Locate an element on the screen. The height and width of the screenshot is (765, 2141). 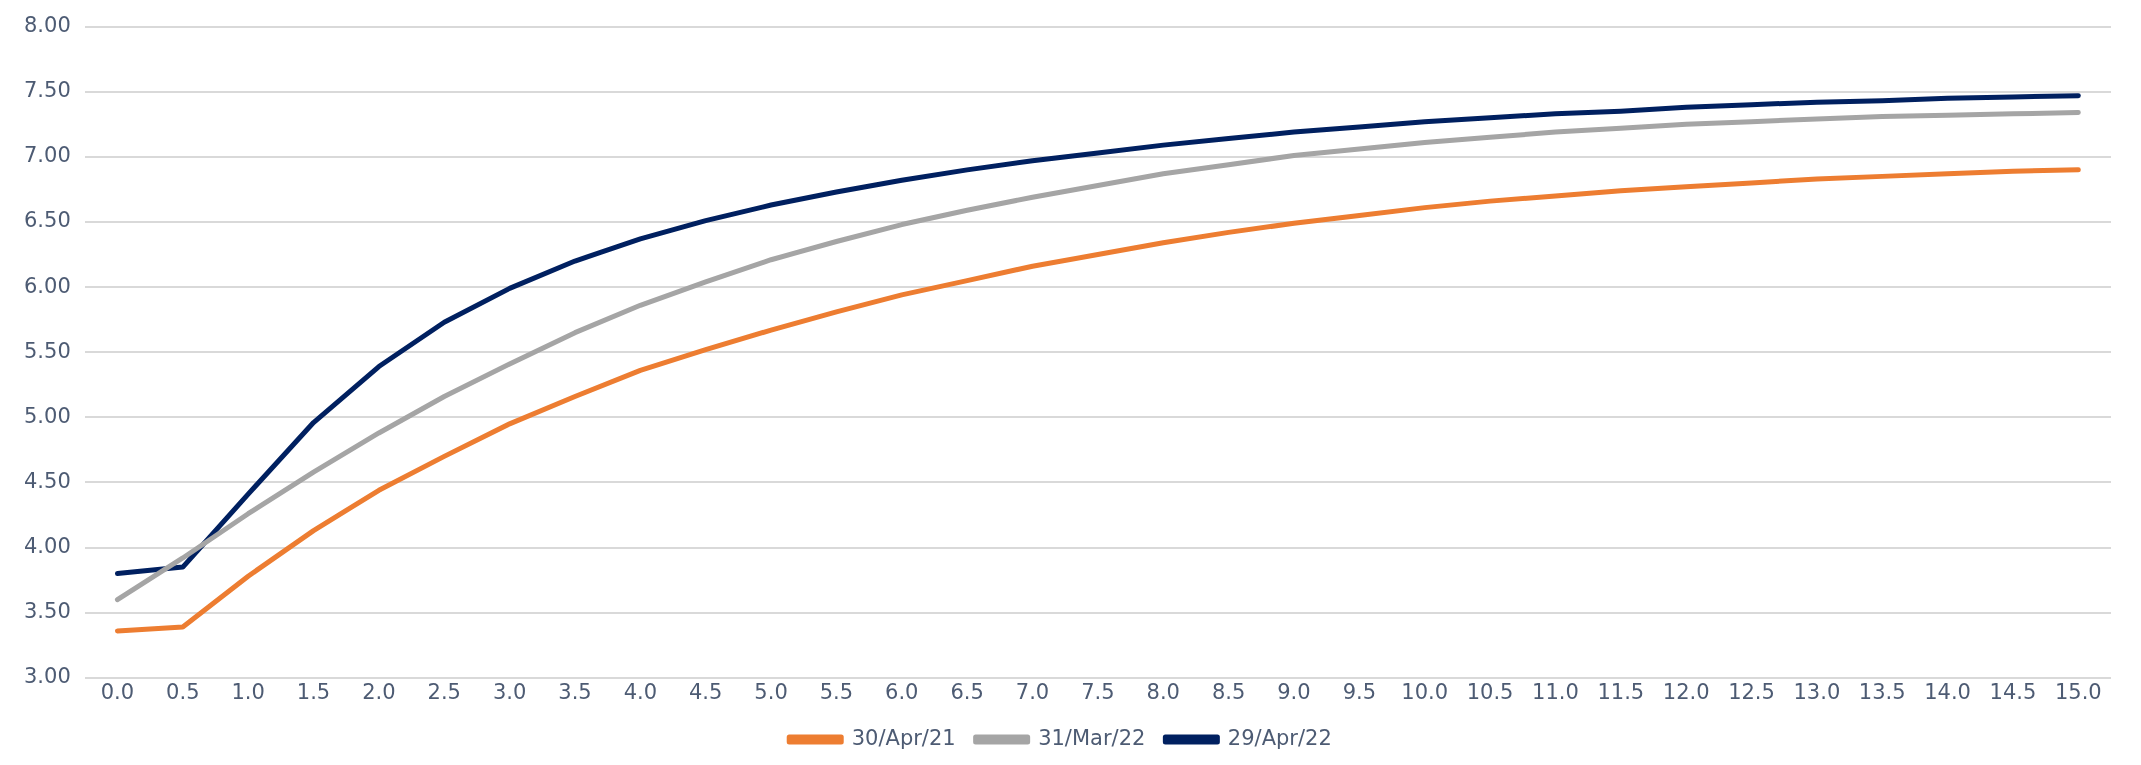
y-tick-label: 6.50 is located at coordinates (47, 220).